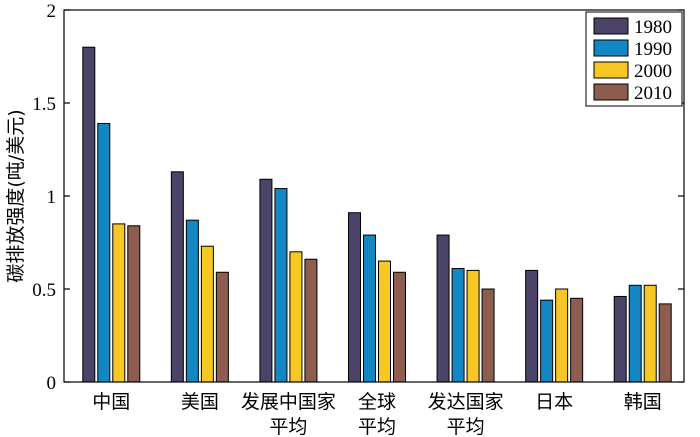 The height and width of the screenshot is (437, 700). I want to click on legend-label: 1980, so click(653, 27).